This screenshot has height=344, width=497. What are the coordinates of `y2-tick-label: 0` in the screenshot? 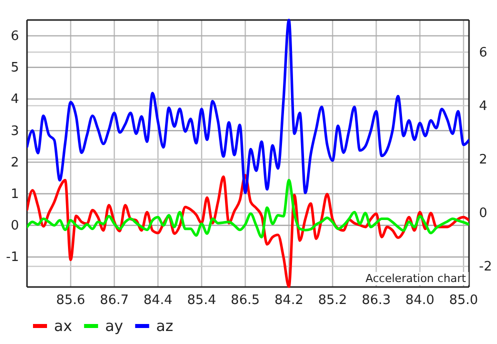 It's located at (483, 213).